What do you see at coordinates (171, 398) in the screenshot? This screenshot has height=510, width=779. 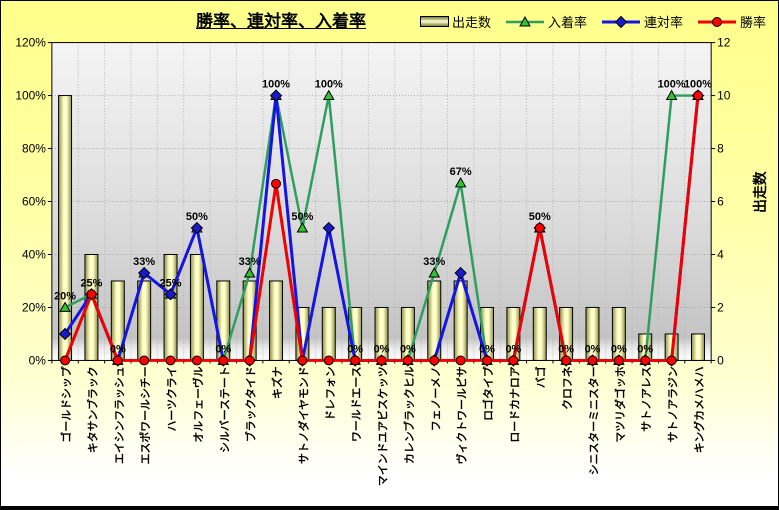 I see `x-axis-category-label: ハーツクライ` at bounding box center [171, 398].